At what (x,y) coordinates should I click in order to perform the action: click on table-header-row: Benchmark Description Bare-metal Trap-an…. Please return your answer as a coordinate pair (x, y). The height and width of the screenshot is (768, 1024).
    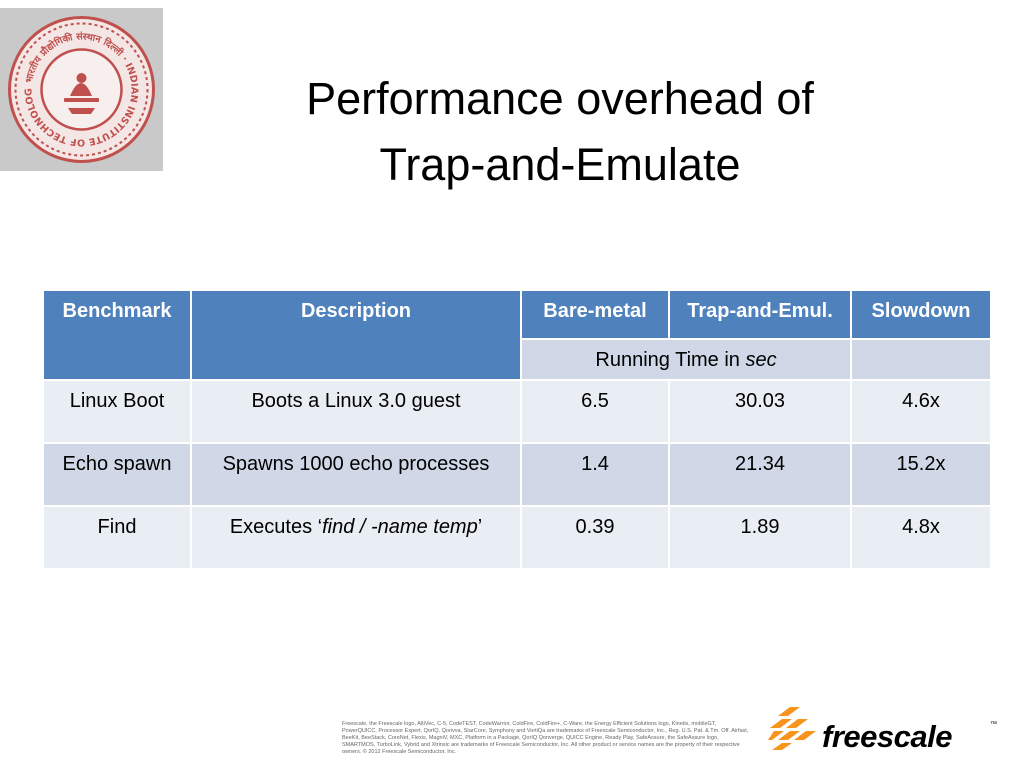
    Looking at the image, I should click on (517, 335).